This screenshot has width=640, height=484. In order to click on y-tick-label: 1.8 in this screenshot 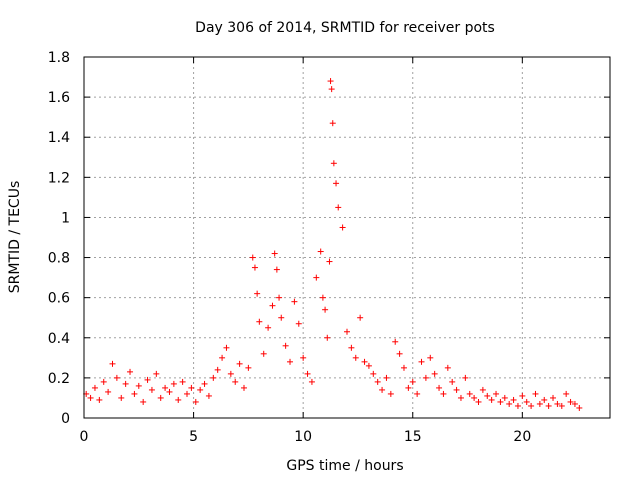, I will do `click(59, 58)`.